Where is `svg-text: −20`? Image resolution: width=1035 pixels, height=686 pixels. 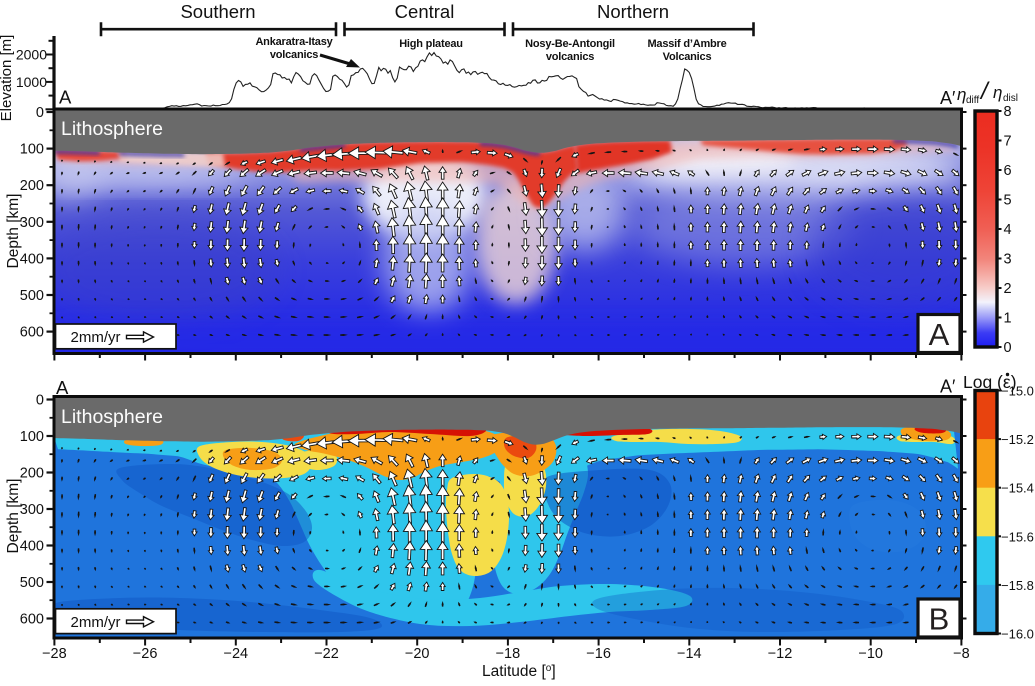
svg-text: −20 is located at coordinates (417, 654).